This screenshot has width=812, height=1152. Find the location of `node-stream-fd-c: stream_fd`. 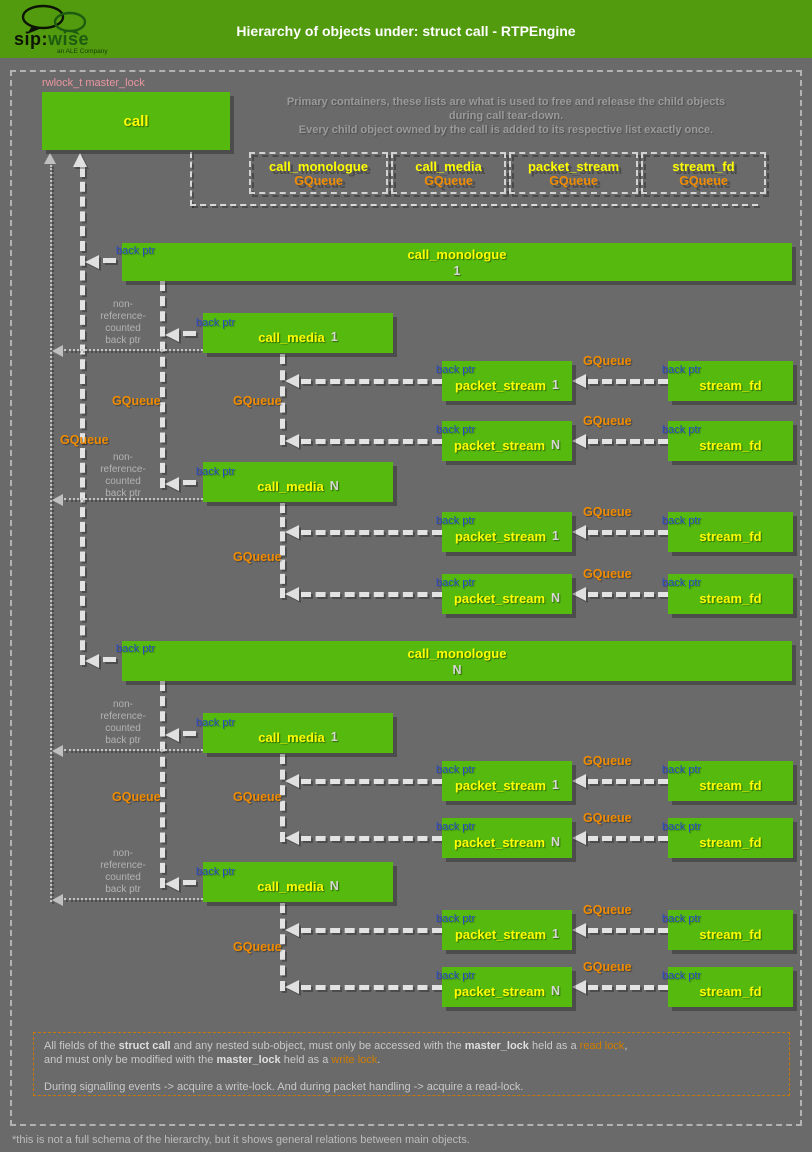

node-stream-fd-c: stream_fd is located at coordinates (730, 532).